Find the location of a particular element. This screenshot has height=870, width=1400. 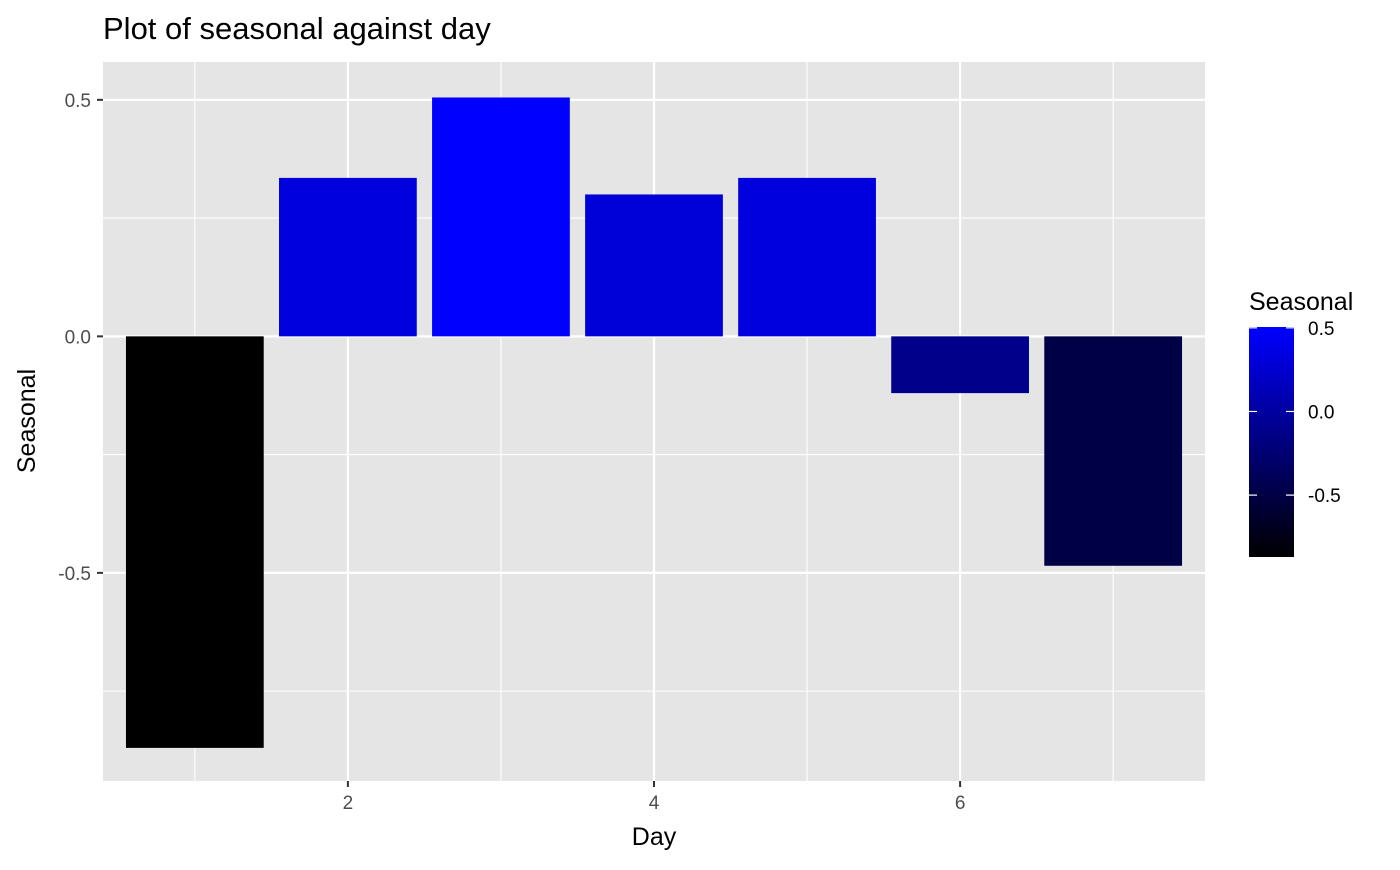

legend-label: 0.0 is located at coordinates (1321, 412).